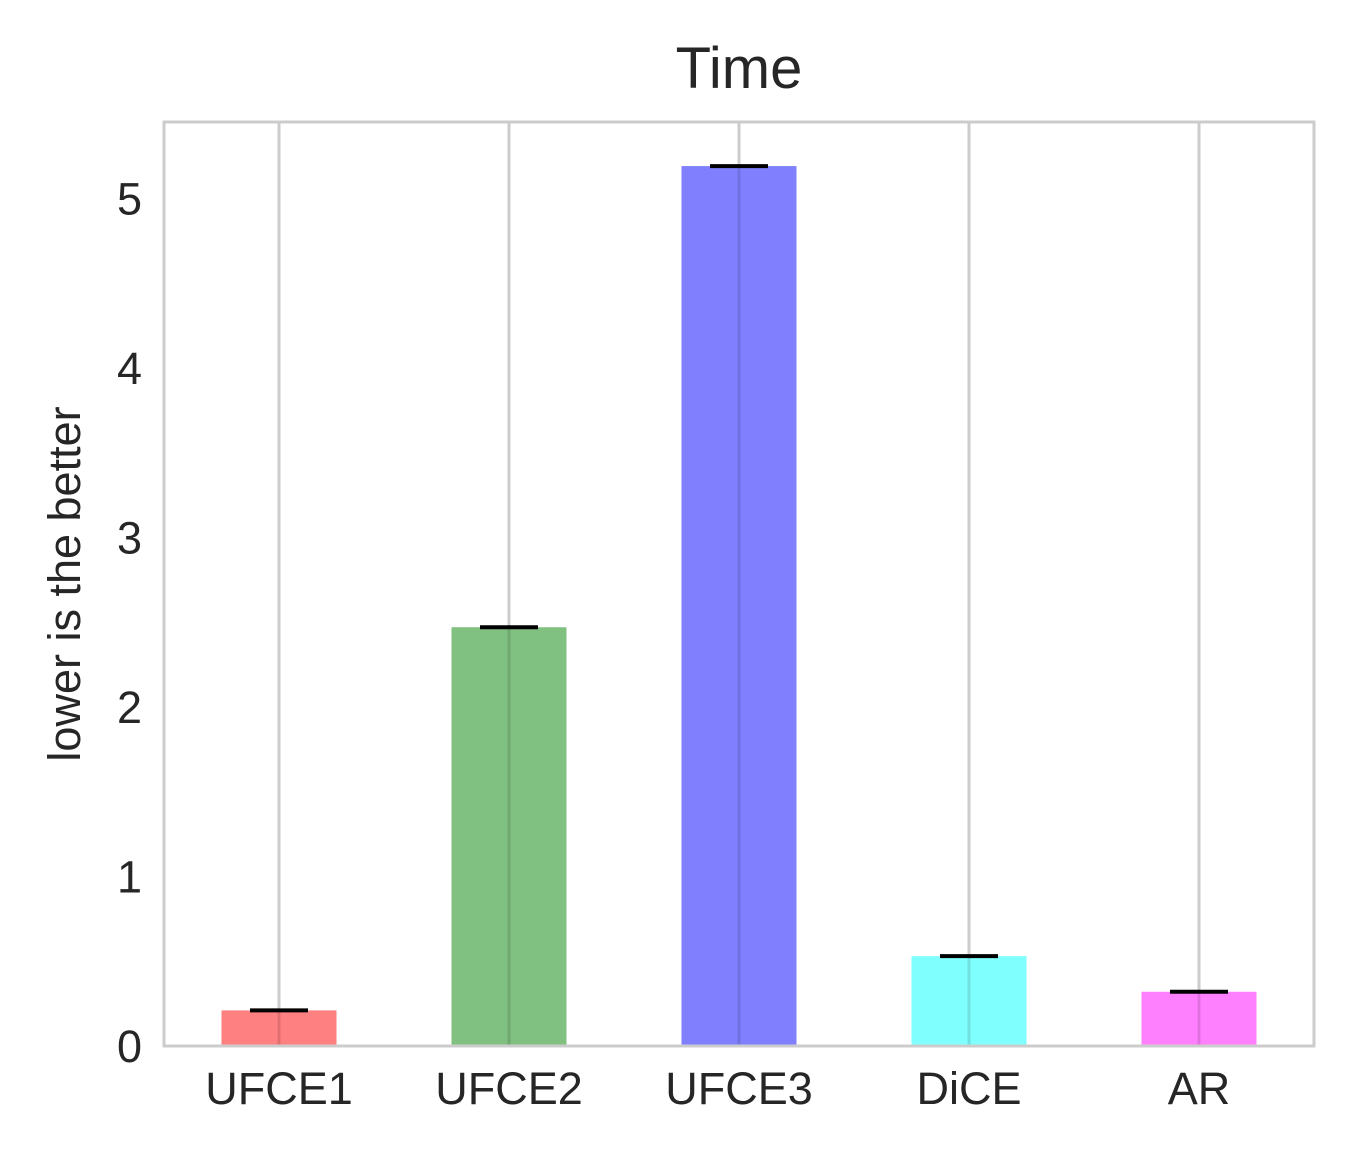 The width and height of the screenshot is (1354, 1161). What do you see at coordinates (129, 537) in the screenshot?
I see `y-tick-label: 3` at bounding box center [129, 537].